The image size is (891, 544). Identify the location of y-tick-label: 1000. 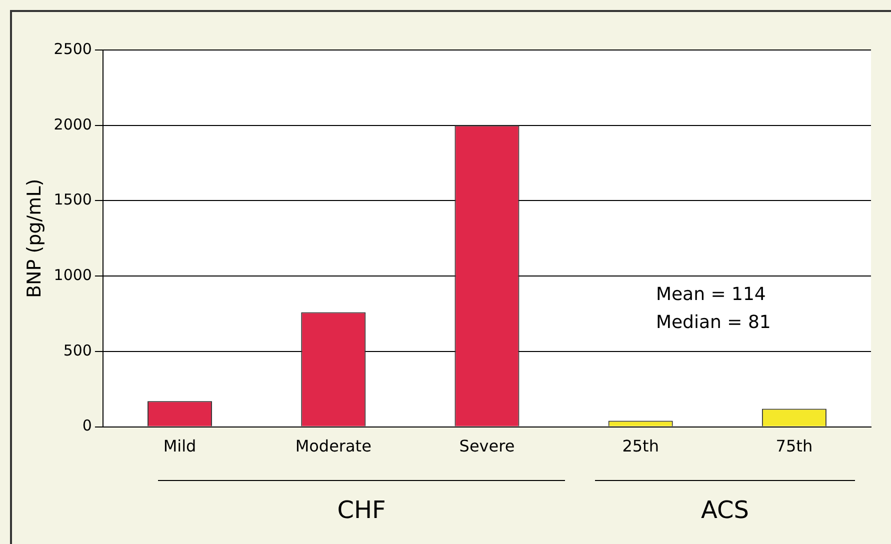
(73, 275).